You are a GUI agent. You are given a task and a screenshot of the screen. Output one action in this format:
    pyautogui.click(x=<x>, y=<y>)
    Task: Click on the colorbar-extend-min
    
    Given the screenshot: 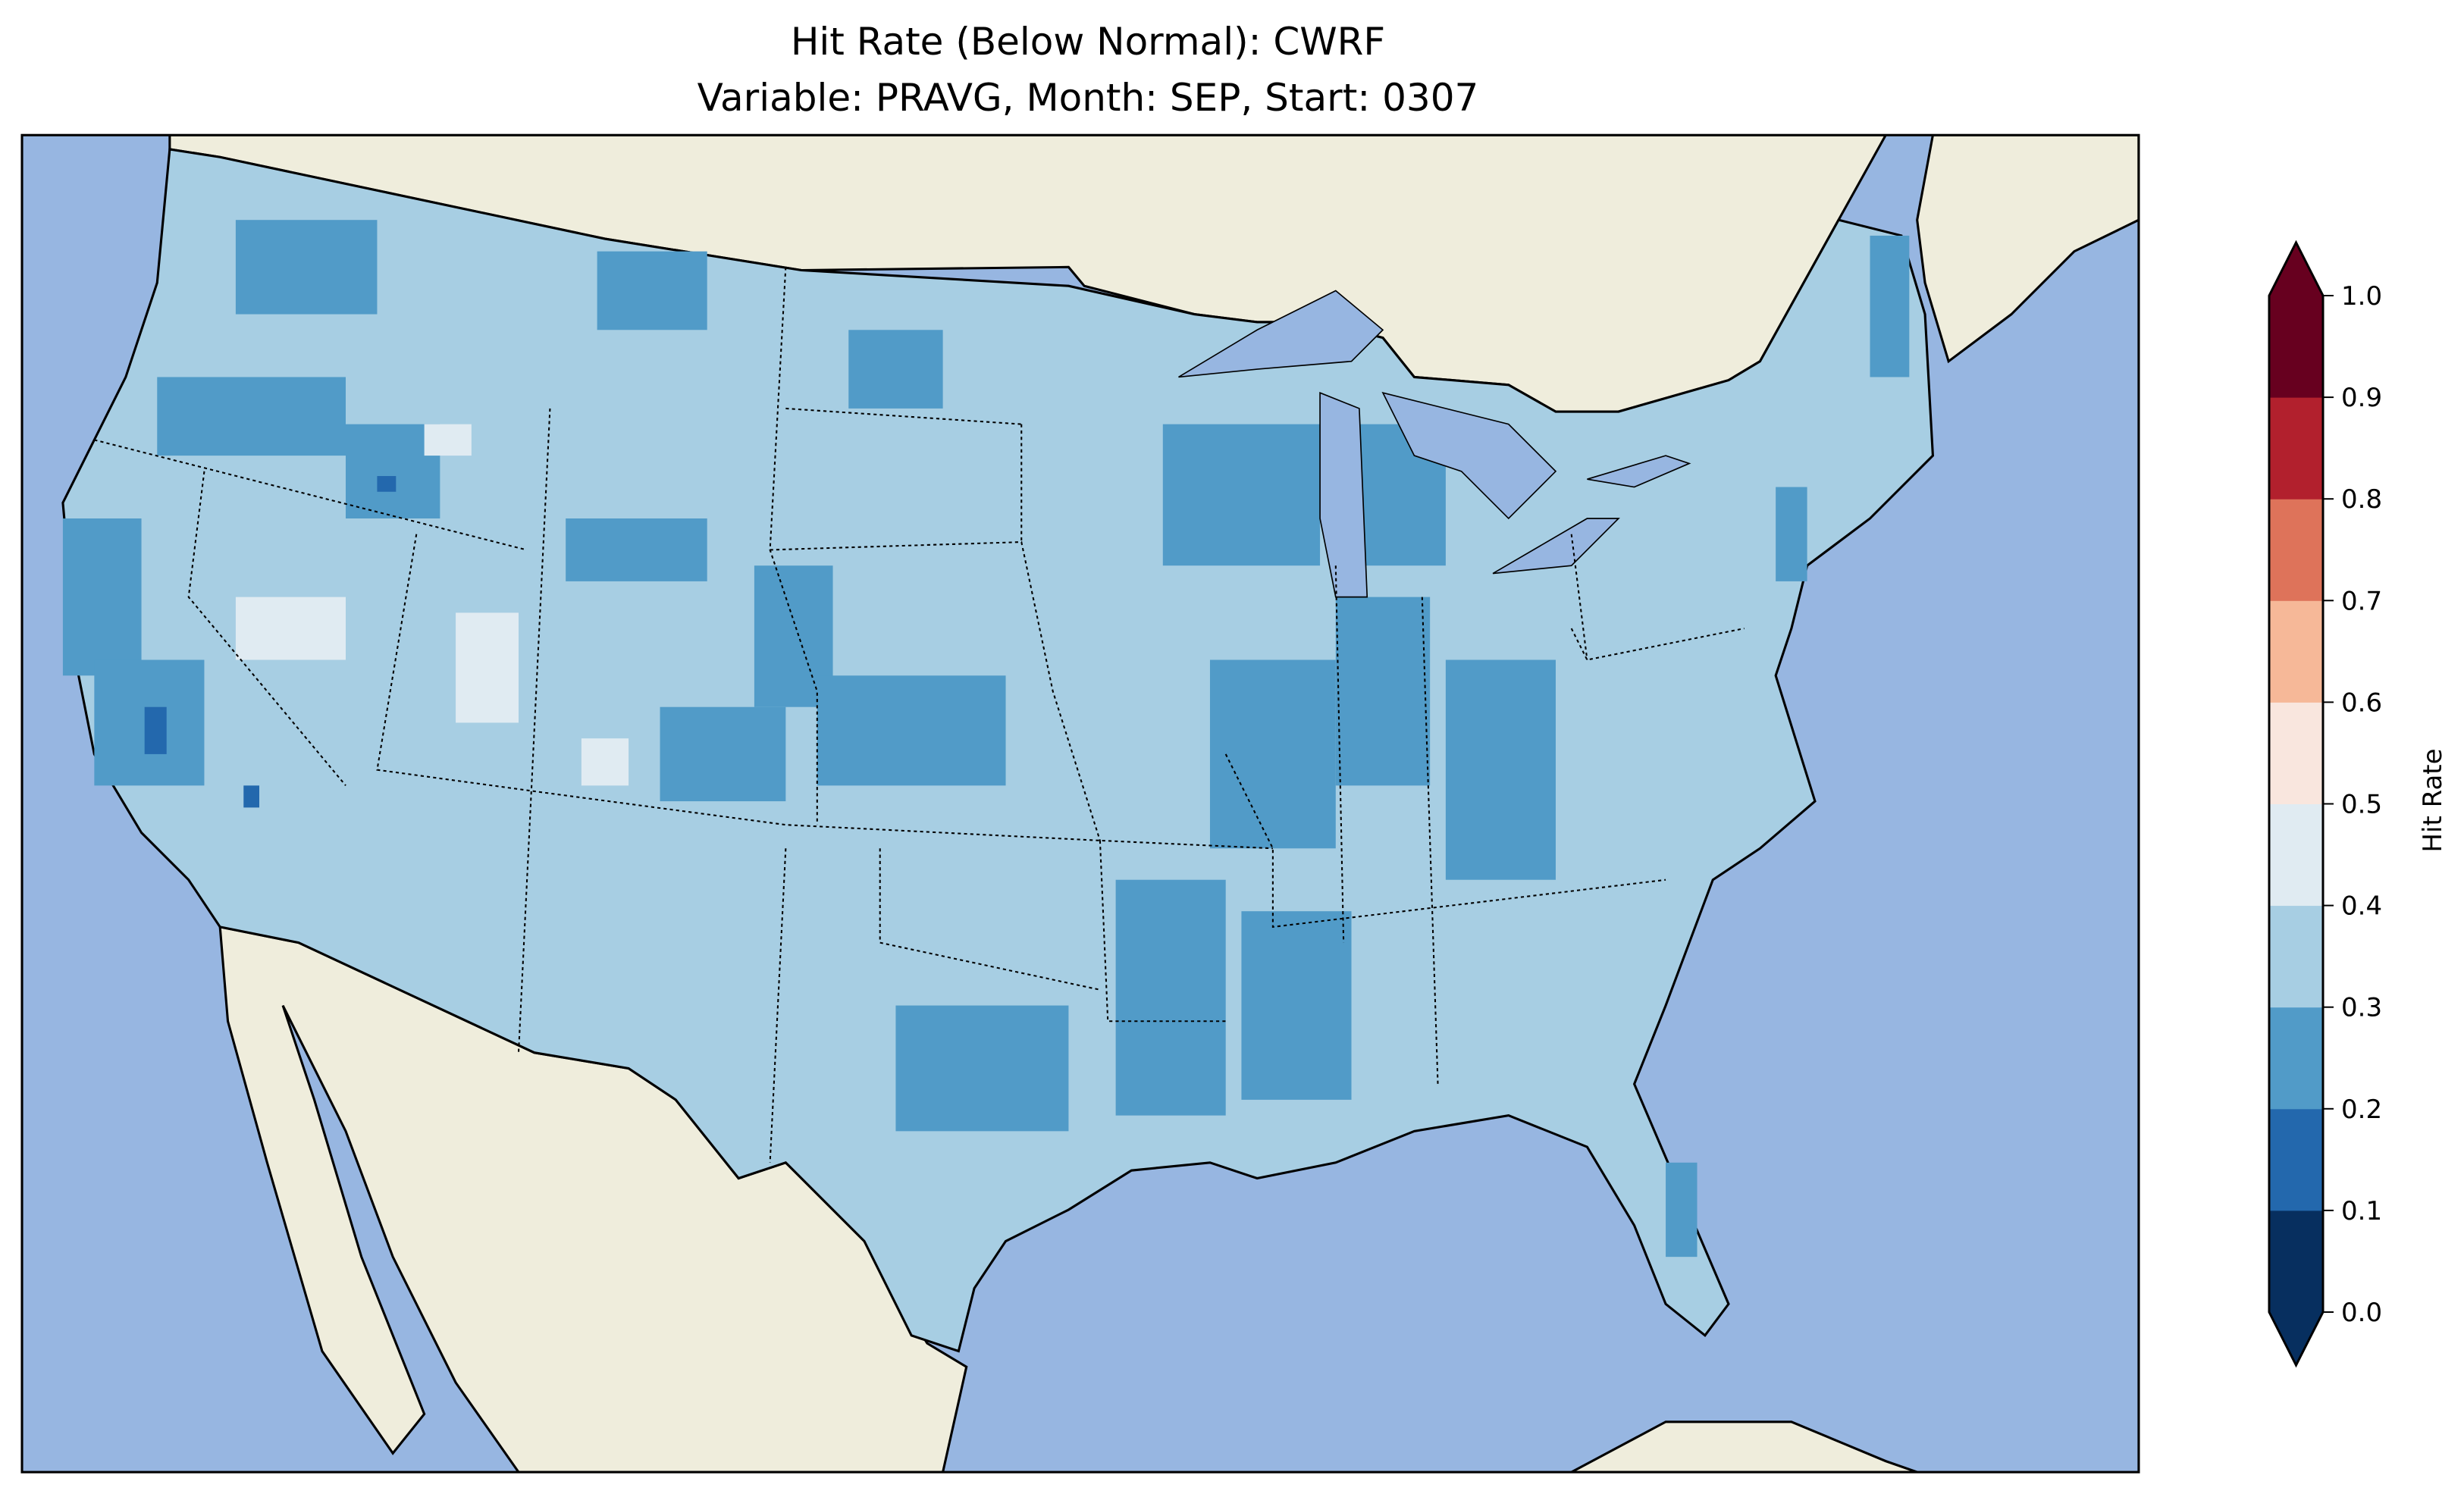 What is the action you would take?
    pyautogui.click(x=2296, y=1338)
    